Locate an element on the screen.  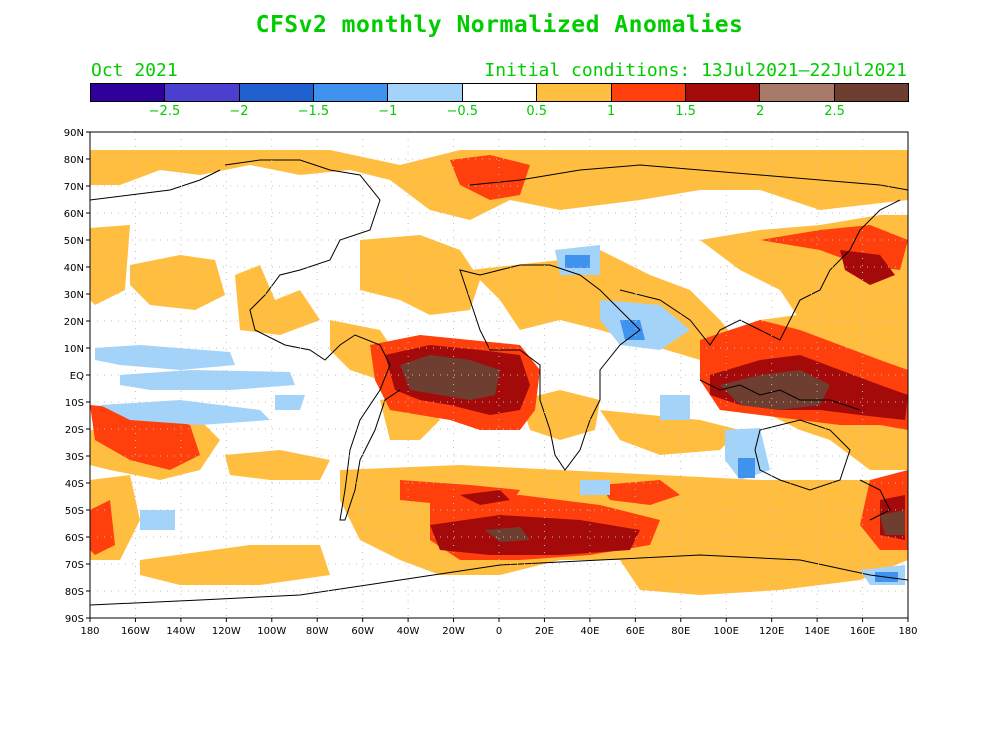
lat-label: 10N is located at coordinates (74, 349).